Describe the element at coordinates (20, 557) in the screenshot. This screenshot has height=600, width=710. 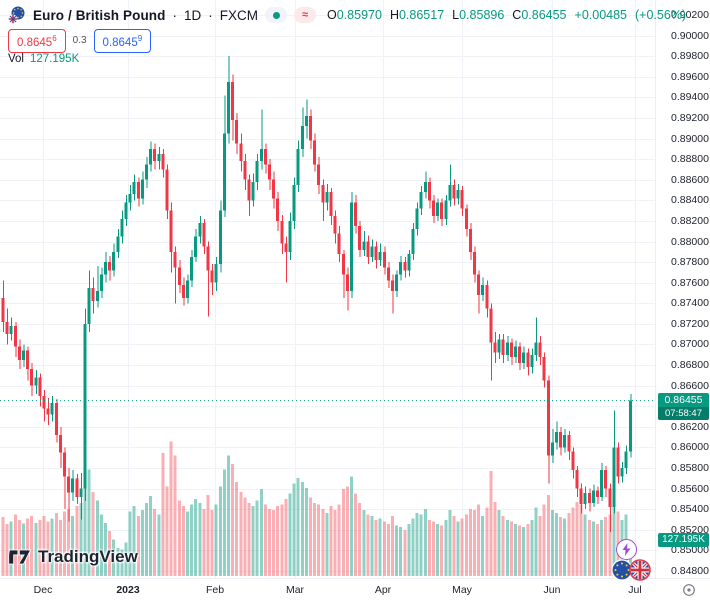
I see `tradingview-logo-icon` at that location.